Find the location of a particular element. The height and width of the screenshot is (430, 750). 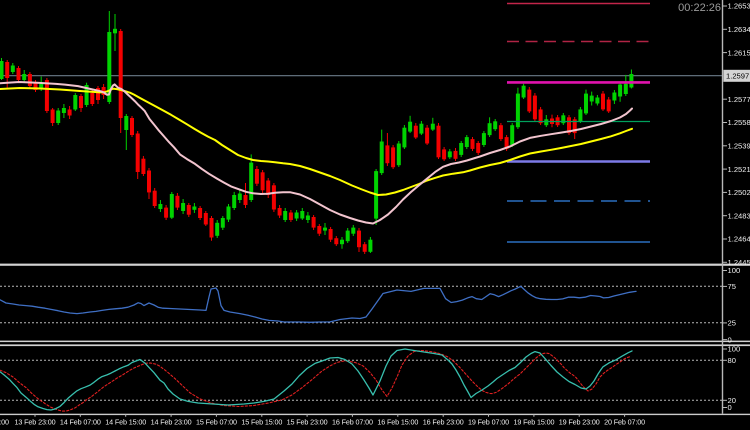

svg-text: 15:00 is located at coordinates (4, 422).